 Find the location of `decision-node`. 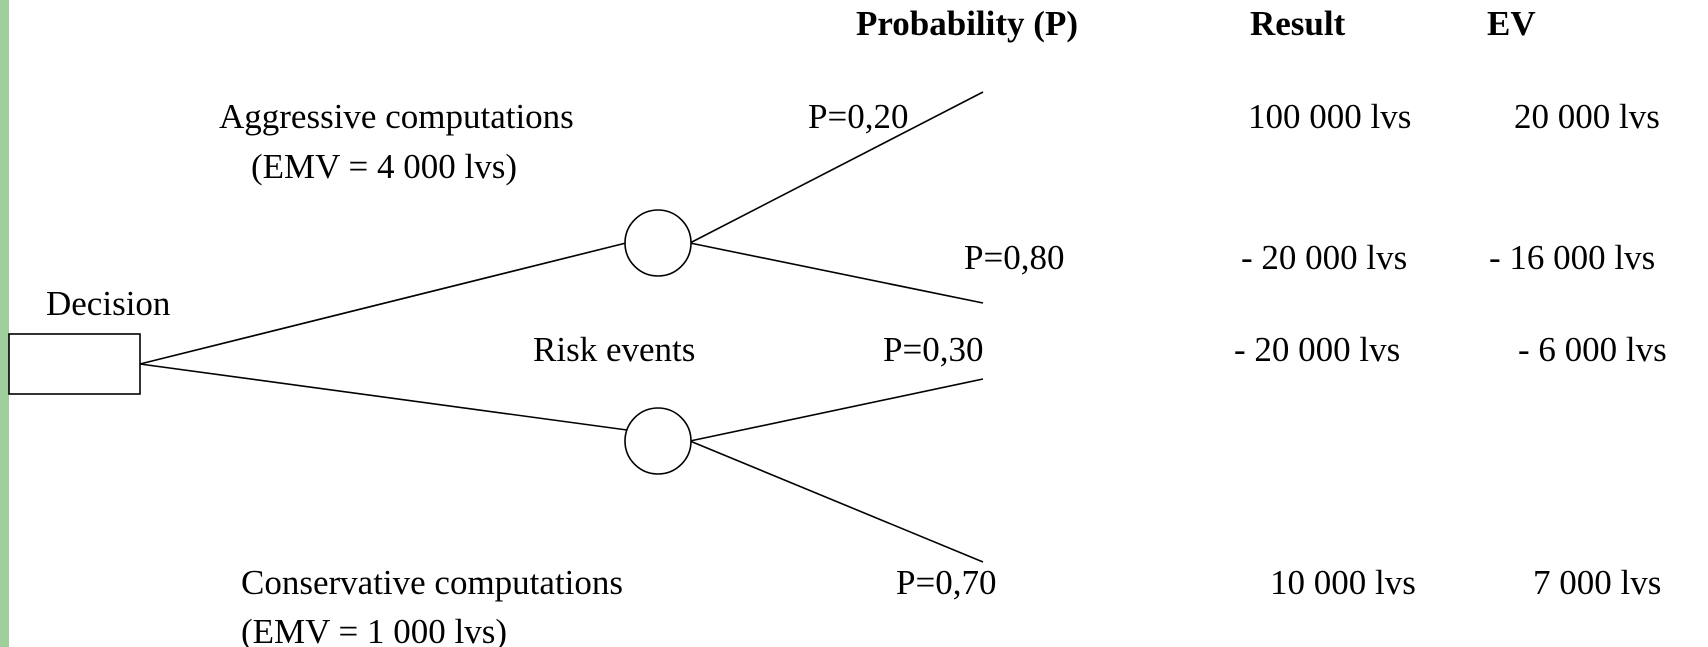

decision-node is located at coordinates (74, 364).